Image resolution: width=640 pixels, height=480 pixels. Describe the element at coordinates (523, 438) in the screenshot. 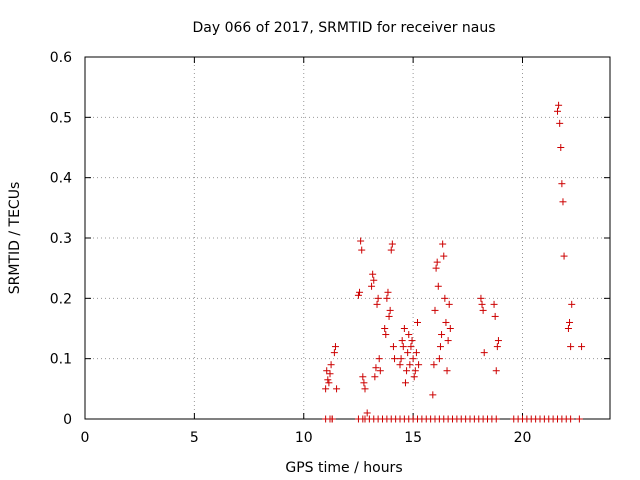

I see `x-tick-label: 20` at that location.